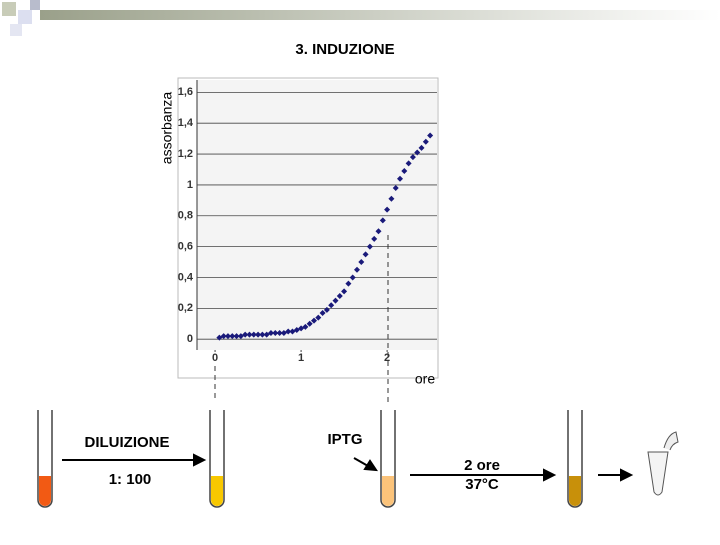  What do you see at coordinates (185, 154) in the screenshot?
I see `y-tick-label: 1,2` at bounding box center [185, 154].